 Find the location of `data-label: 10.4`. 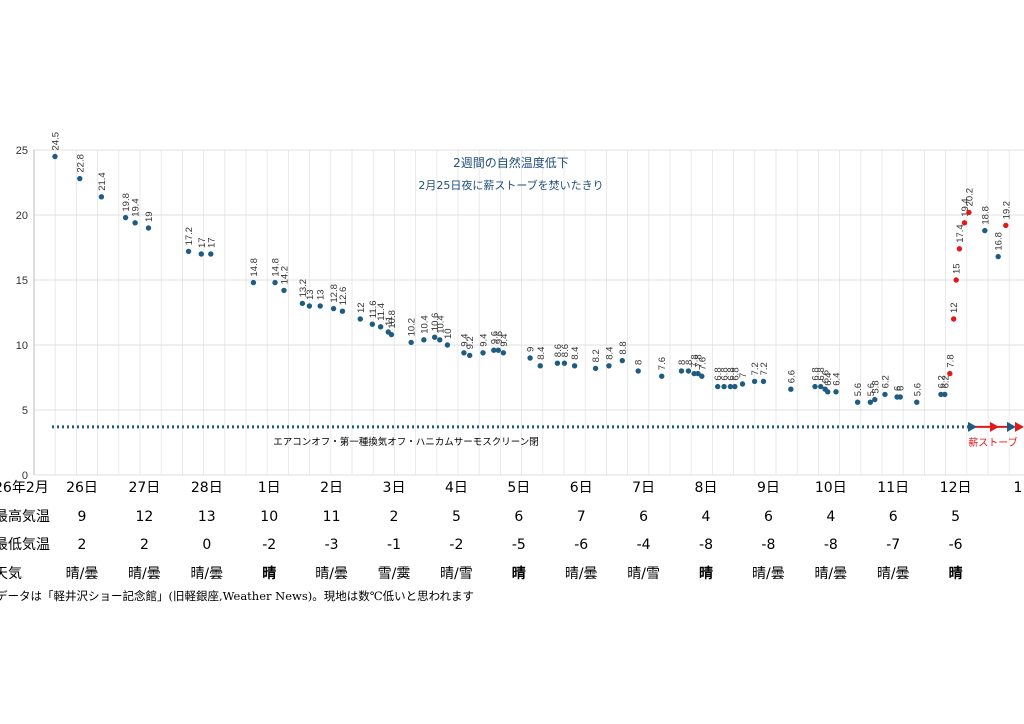

data-label: 10.4 is located at coordinates (440, 324).